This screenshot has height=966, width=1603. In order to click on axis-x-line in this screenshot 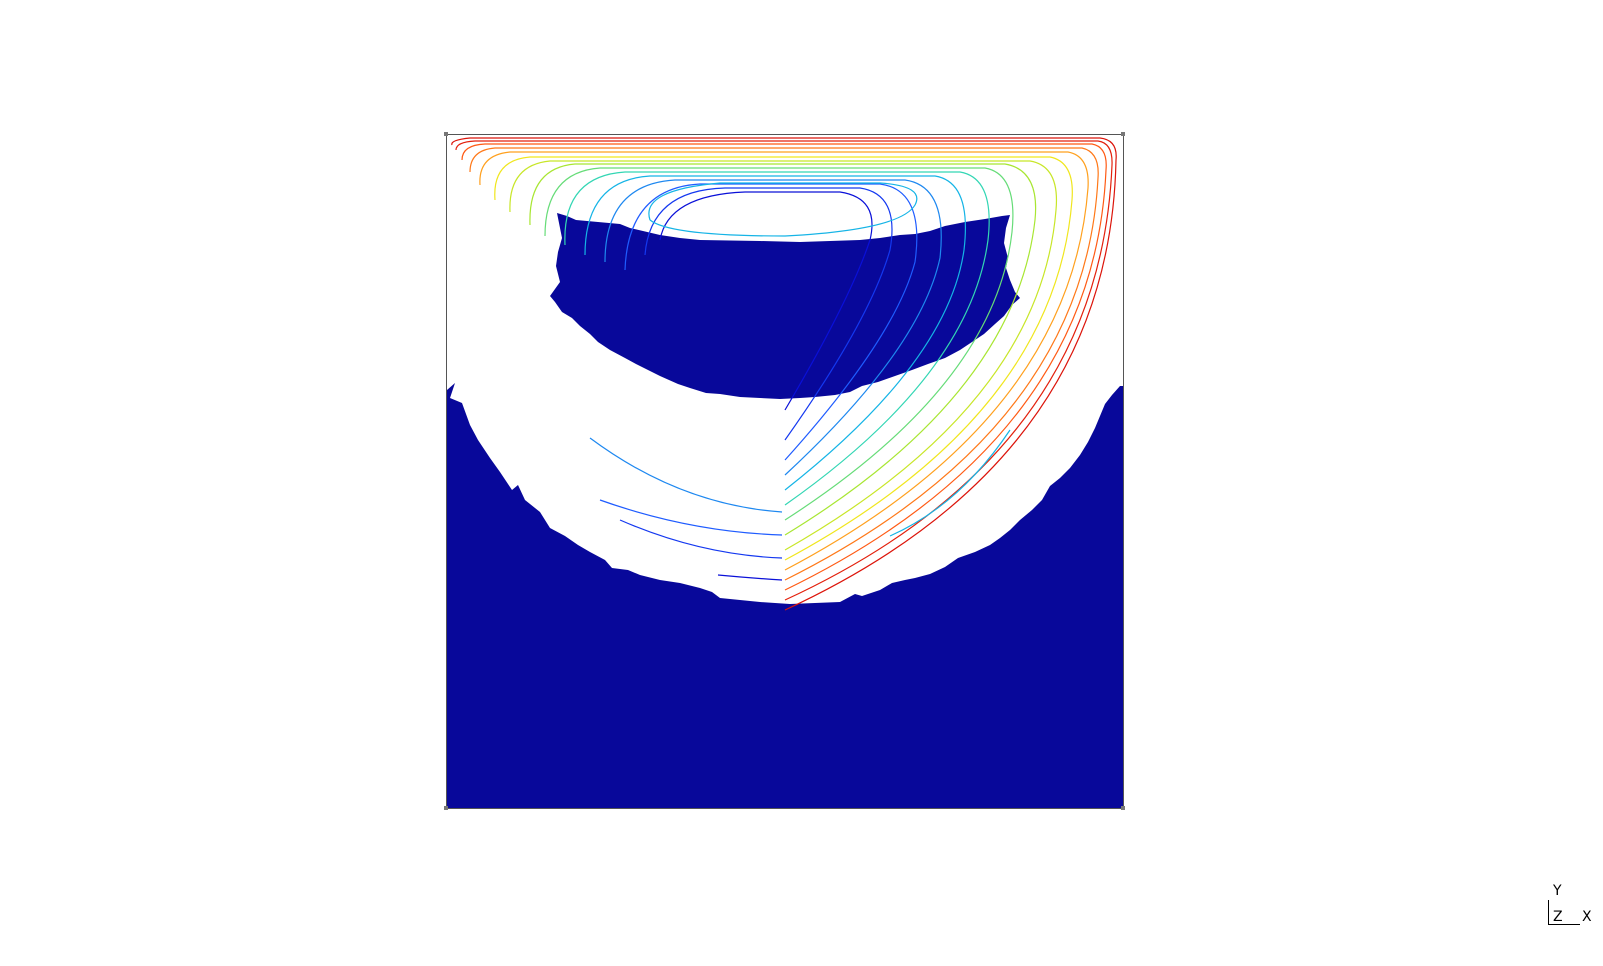, I will do `click(1564, 924)`.